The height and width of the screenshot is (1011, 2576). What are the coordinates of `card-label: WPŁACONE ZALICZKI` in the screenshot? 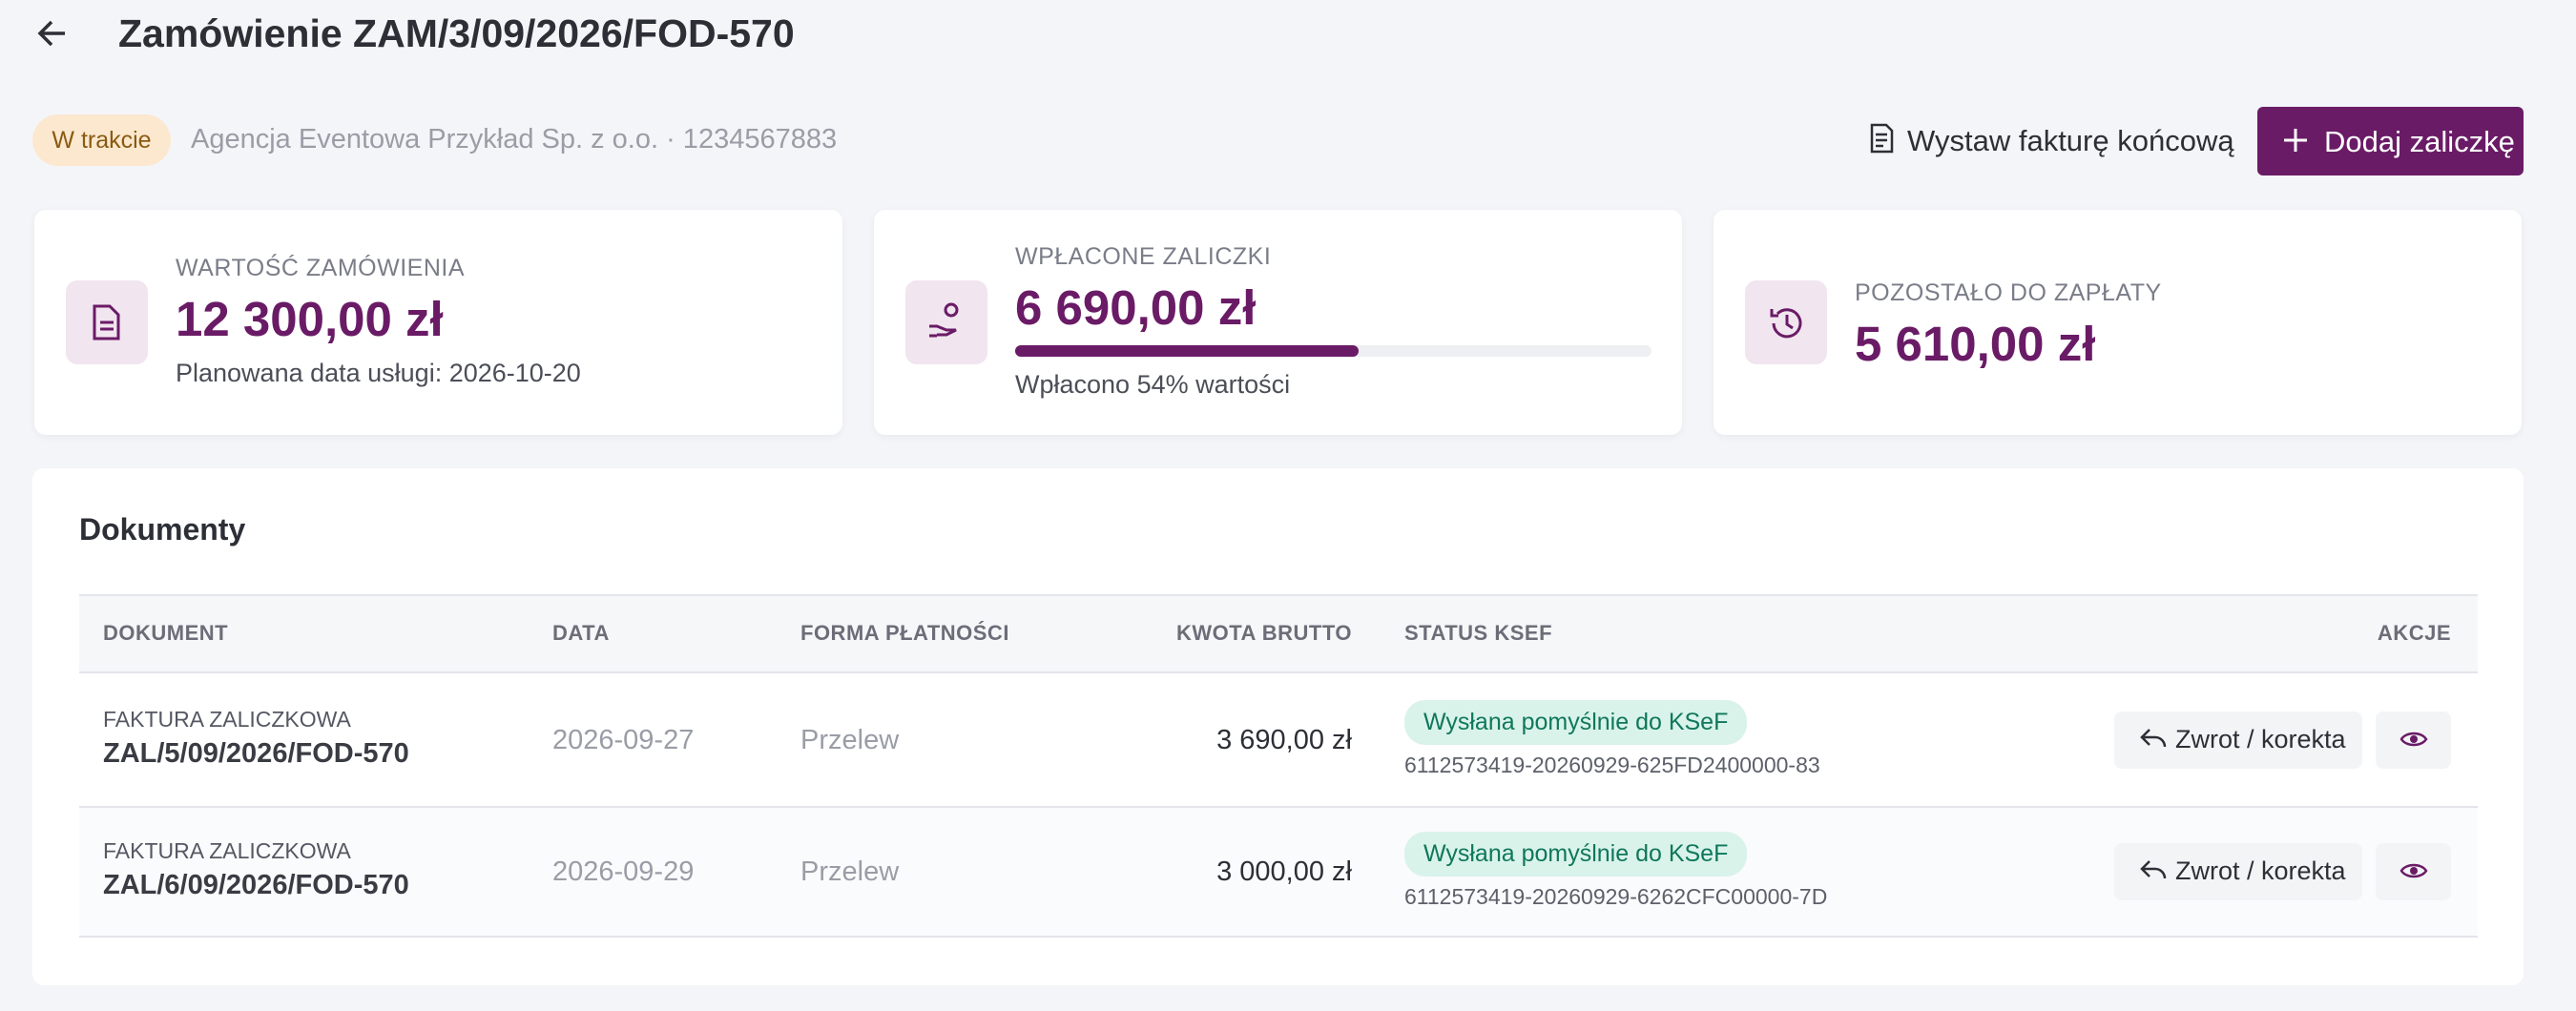 It's located at (1143, 256).